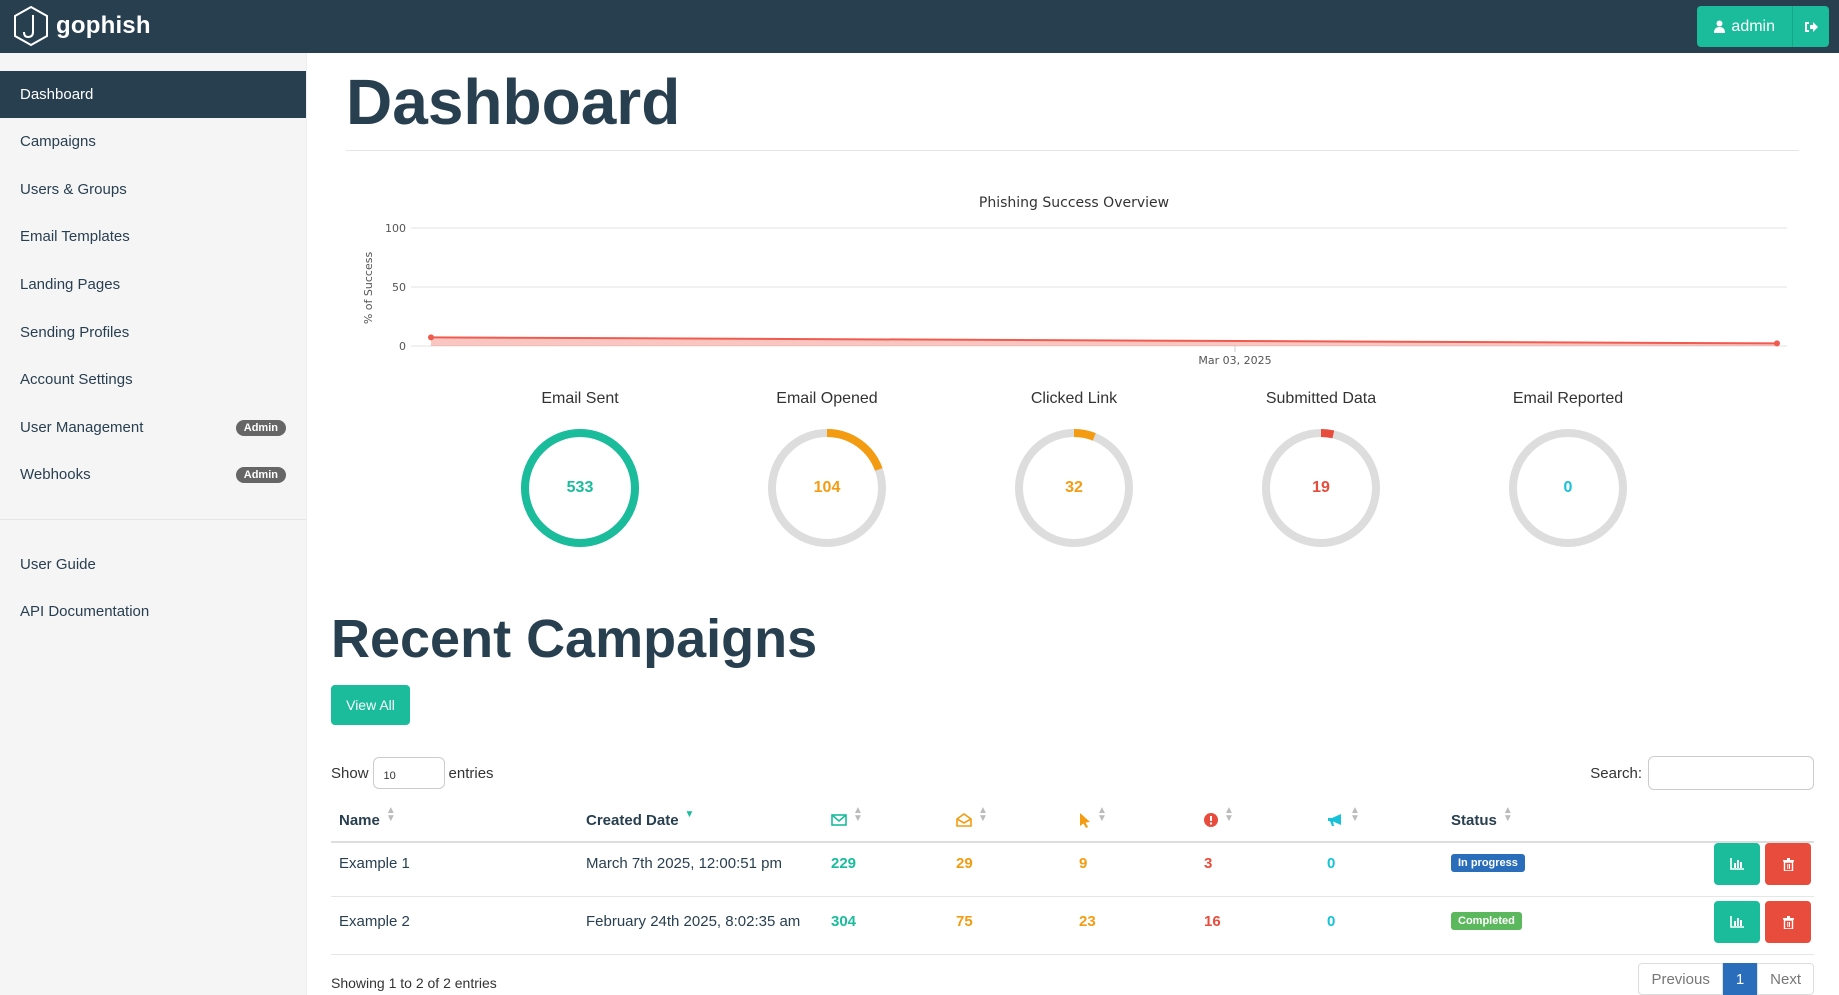 This screenshot has width=1839, height=995. I want to click on sidebar-item-user-guide: User Guide, so click(153, 564).